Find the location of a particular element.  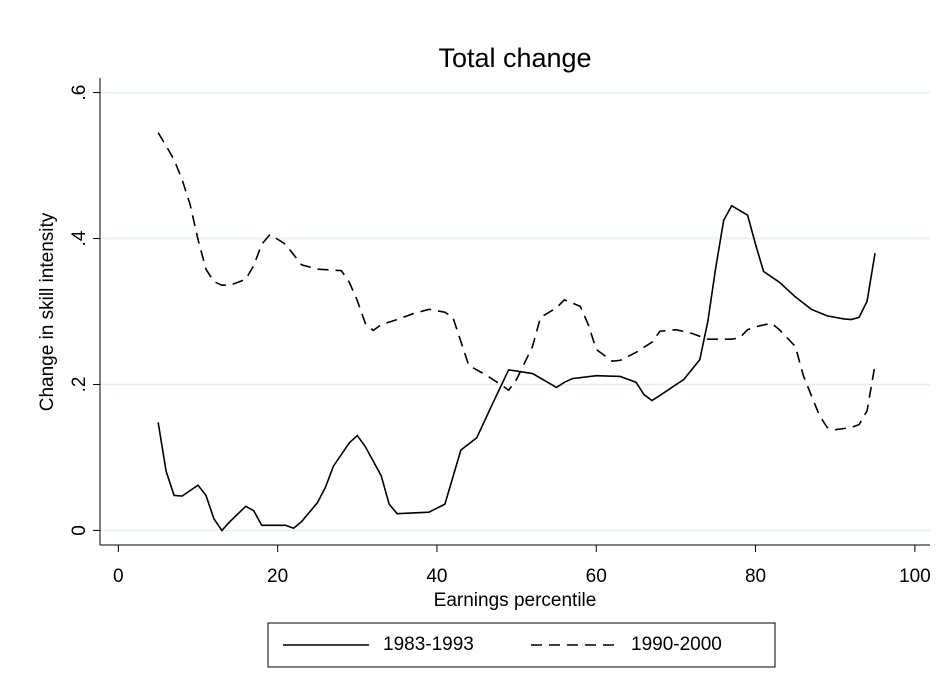

chart-title: Total change is located at coordinates (514, 58).